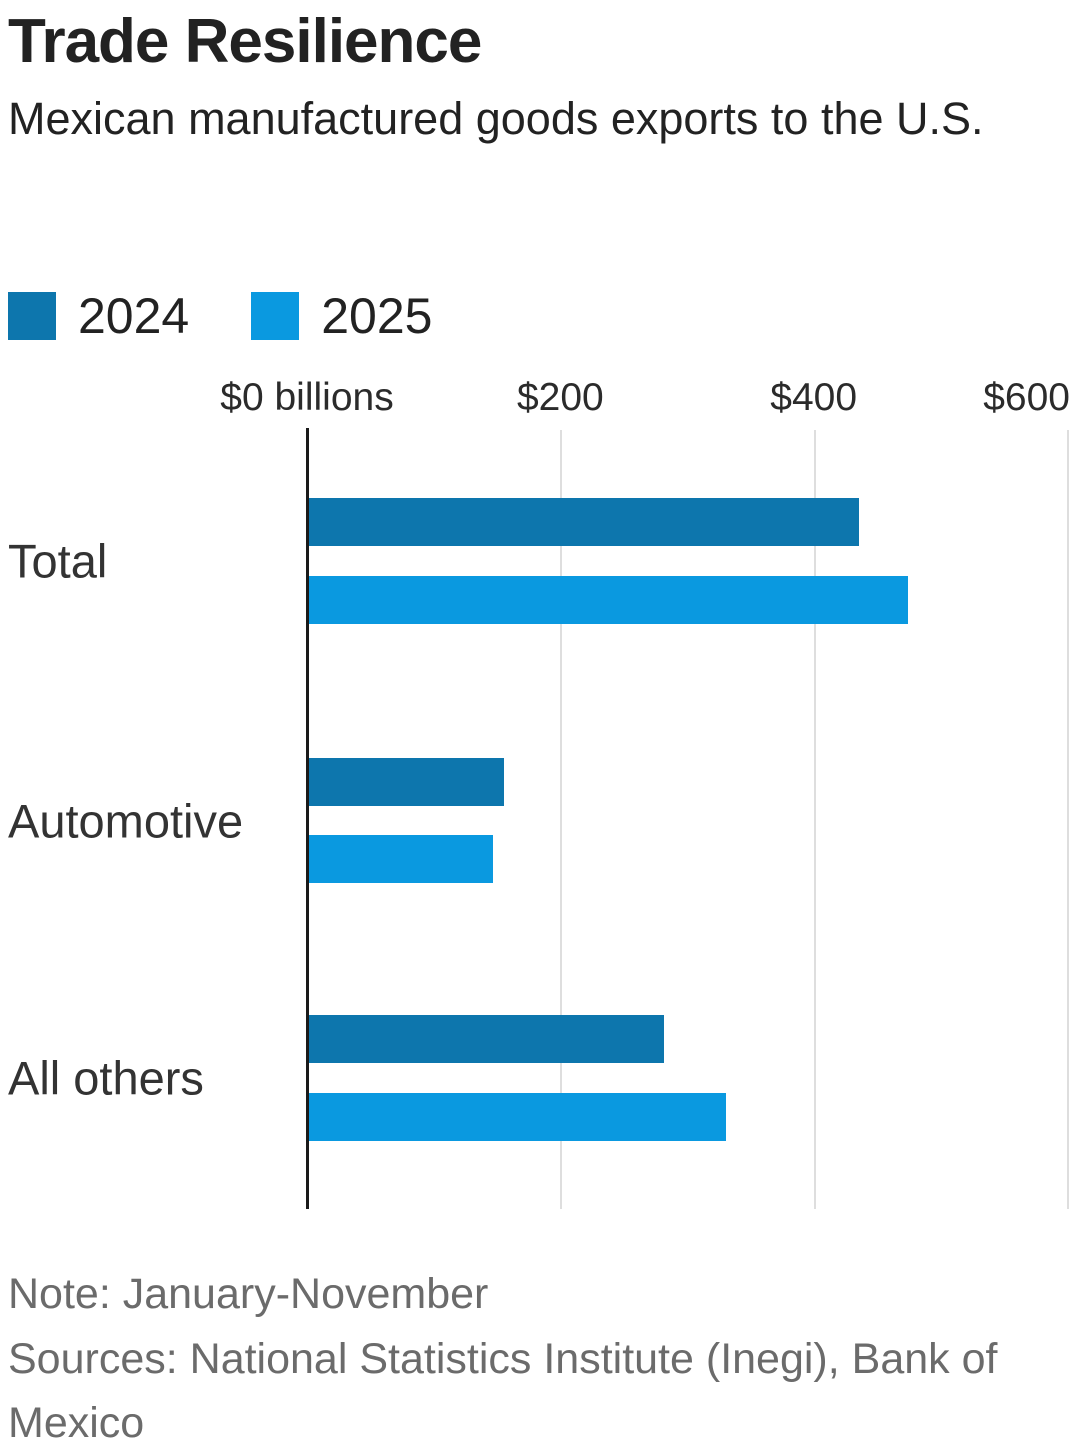  I want to click on bar-total-2024, so click(584, 522).